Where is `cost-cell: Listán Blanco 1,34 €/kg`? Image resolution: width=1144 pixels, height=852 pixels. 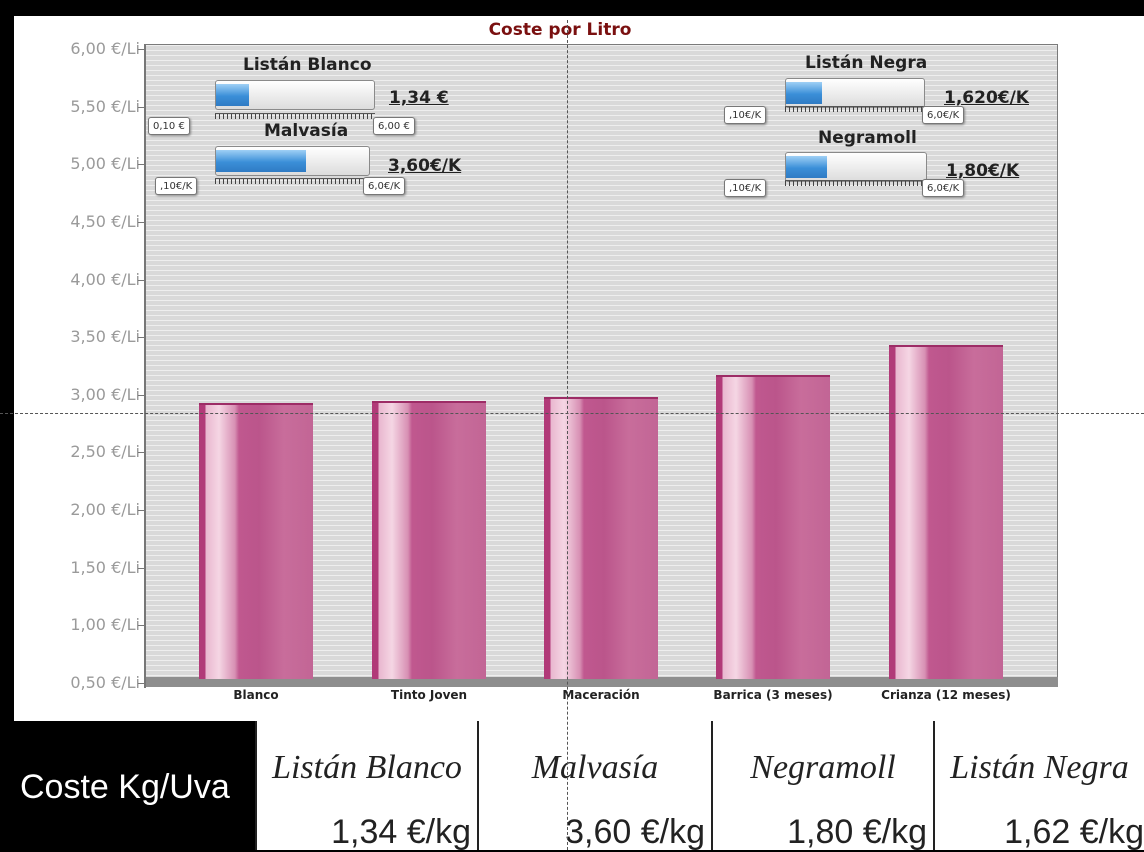 cost-cell: Listán Blanco 1,34 €/kg is located at coordinates (366, 786).